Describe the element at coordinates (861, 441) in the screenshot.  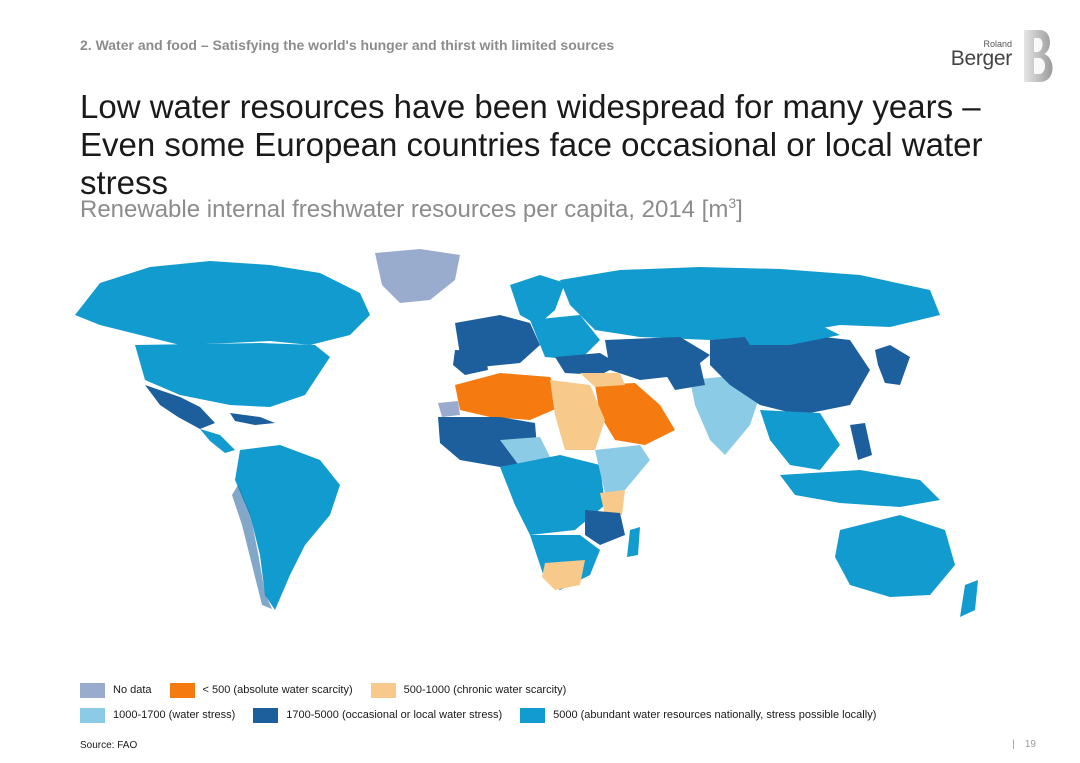
I see `region-philippines` at that location.